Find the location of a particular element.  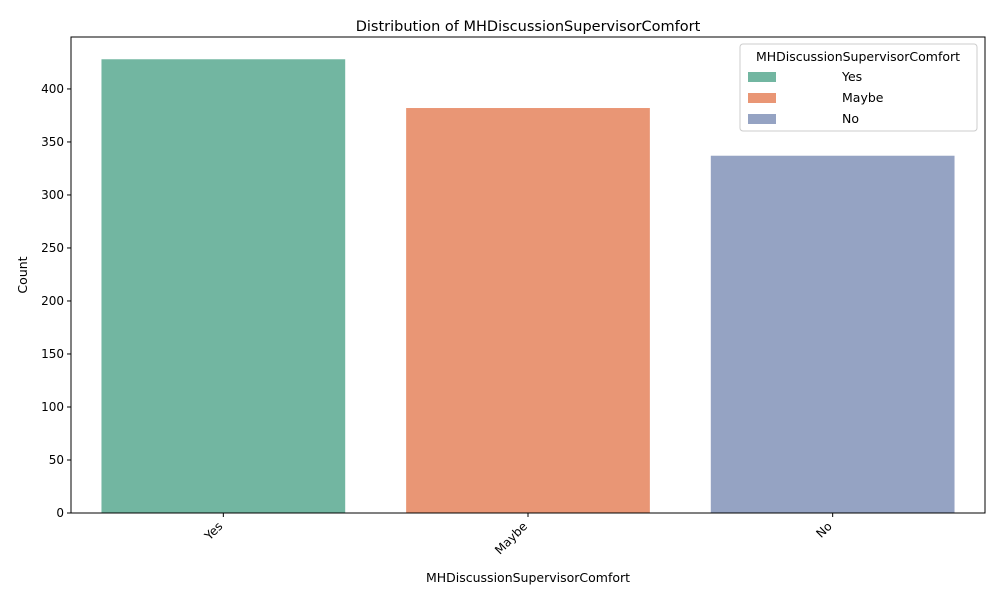

y-tick-label: 250 is located at coordinates (52, 248).